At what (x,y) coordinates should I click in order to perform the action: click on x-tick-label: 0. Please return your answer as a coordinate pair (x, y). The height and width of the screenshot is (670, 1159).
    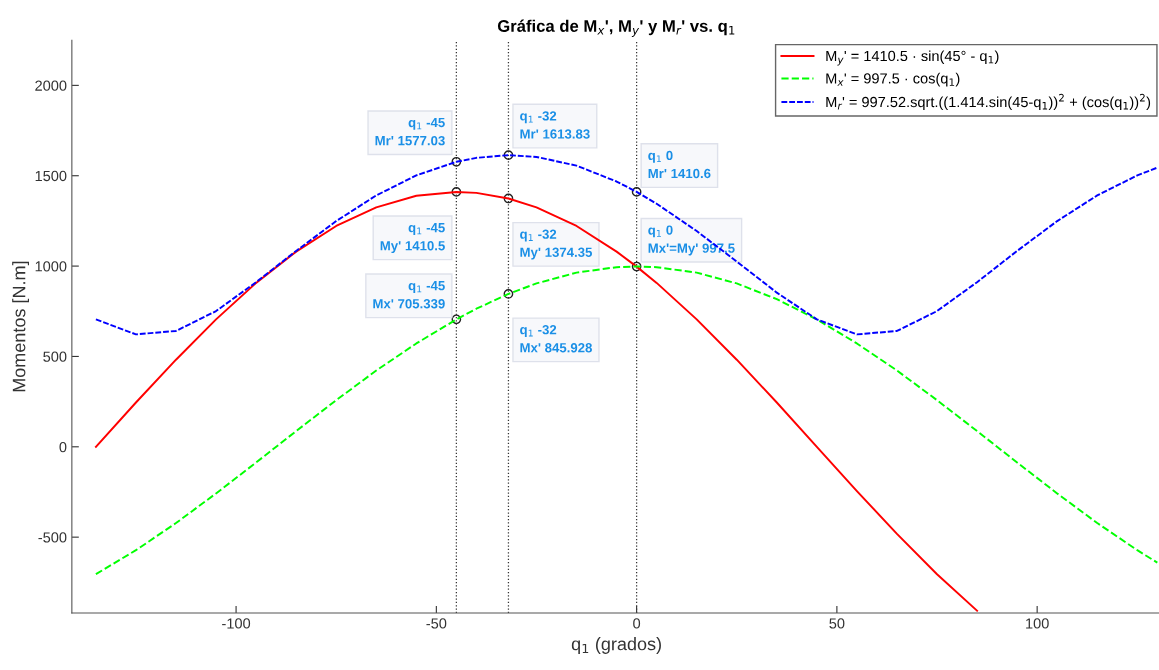
    Looking at the image, I should click on (637, 623).